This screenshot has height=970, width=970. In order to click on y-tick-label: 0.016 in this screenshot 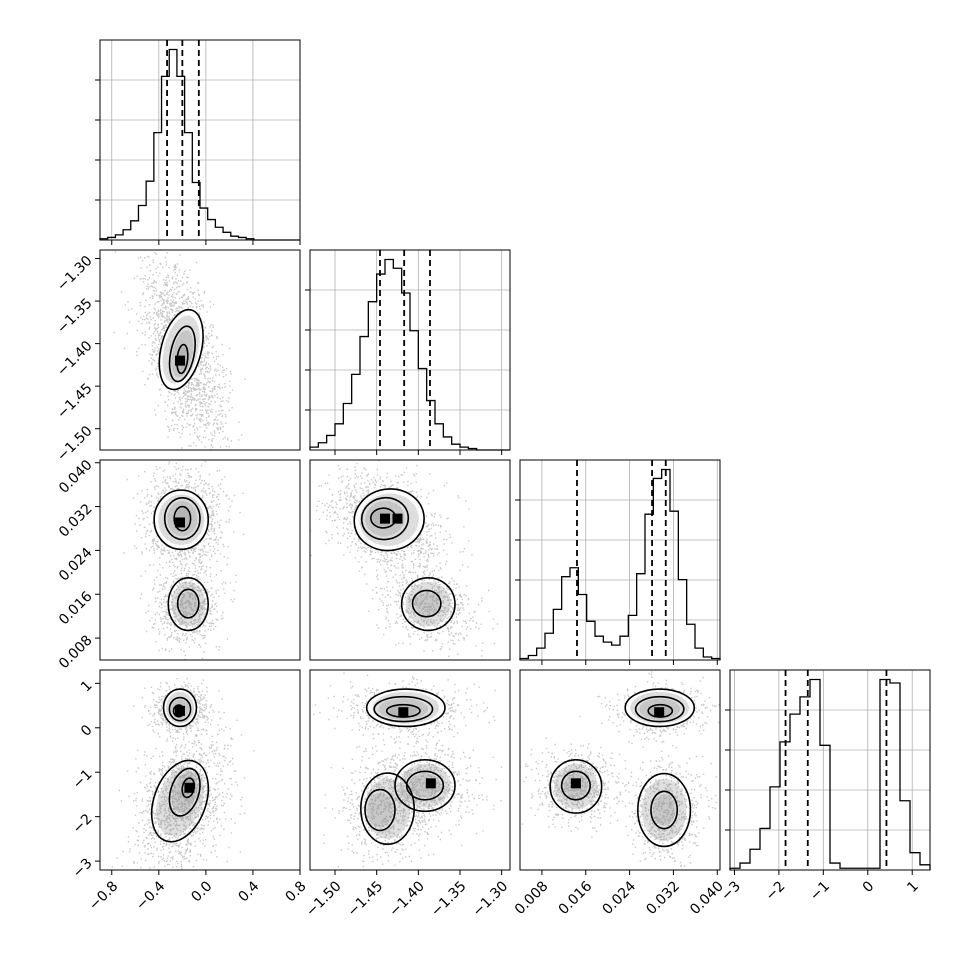, I will do `click(76, 609)`.